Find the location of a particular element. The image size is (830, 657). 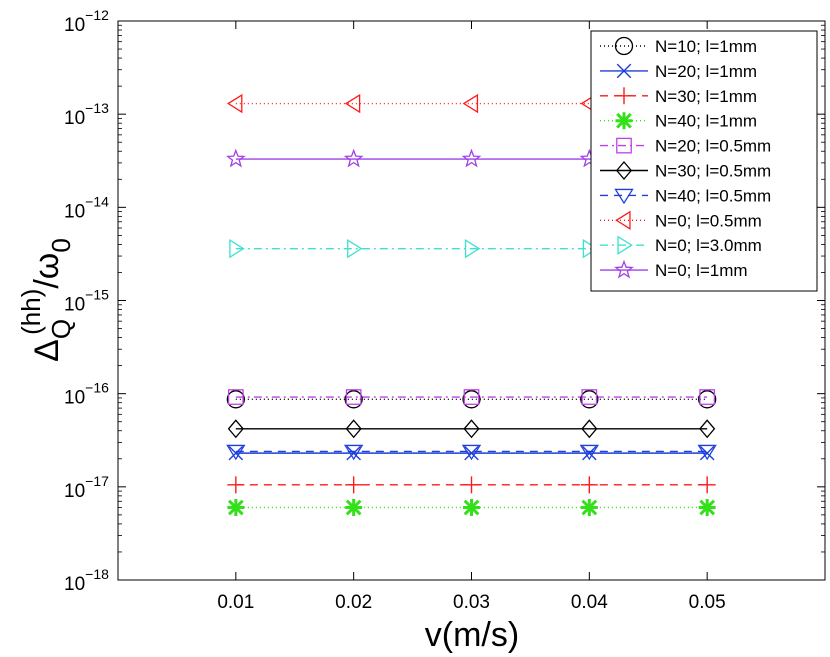

y-tick-label: 10−14 is located at coordinates (86, 207).